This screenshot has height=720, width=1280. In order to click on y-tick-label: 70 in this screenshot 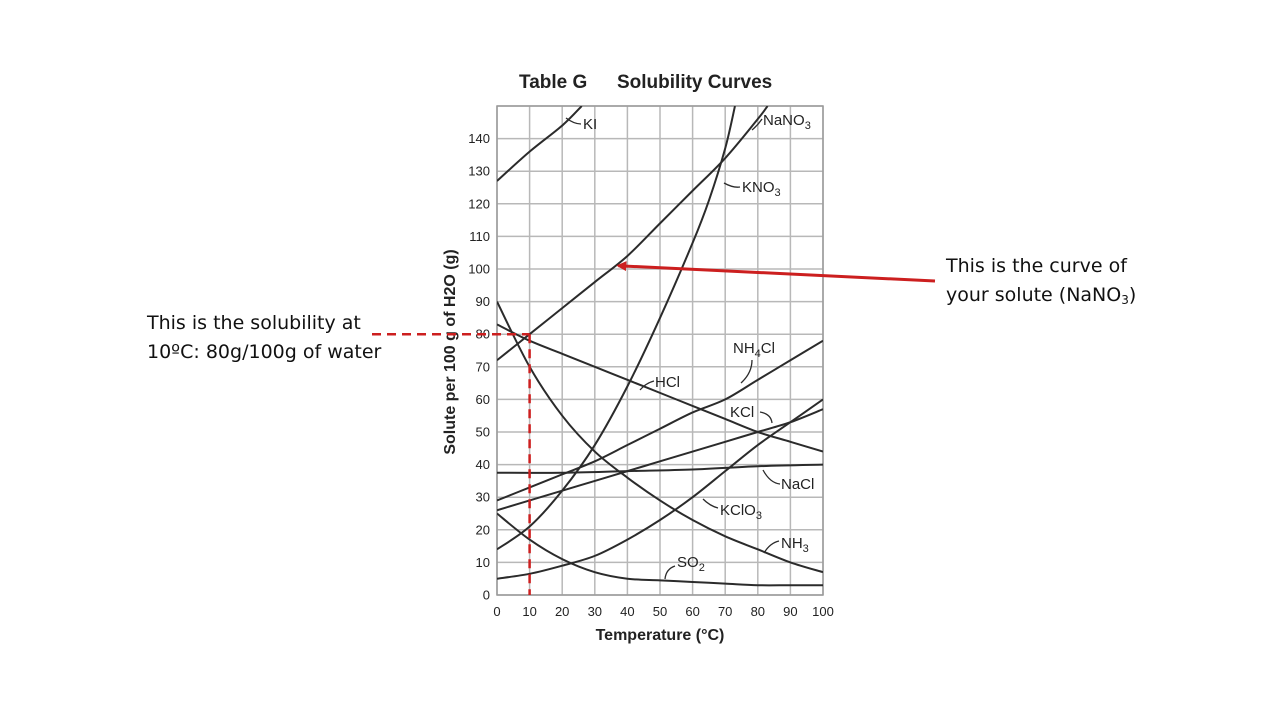, I will do `click(483, 366)`.